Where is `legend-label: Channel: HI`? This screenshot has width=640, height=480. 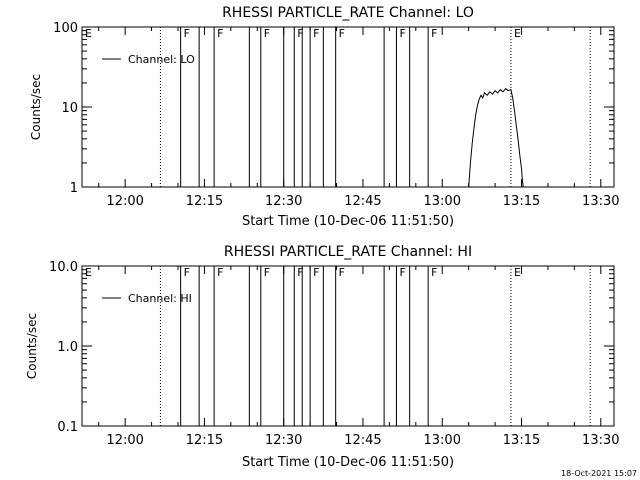 legend-label: Channel: HI is located at coordinates (160, 298).